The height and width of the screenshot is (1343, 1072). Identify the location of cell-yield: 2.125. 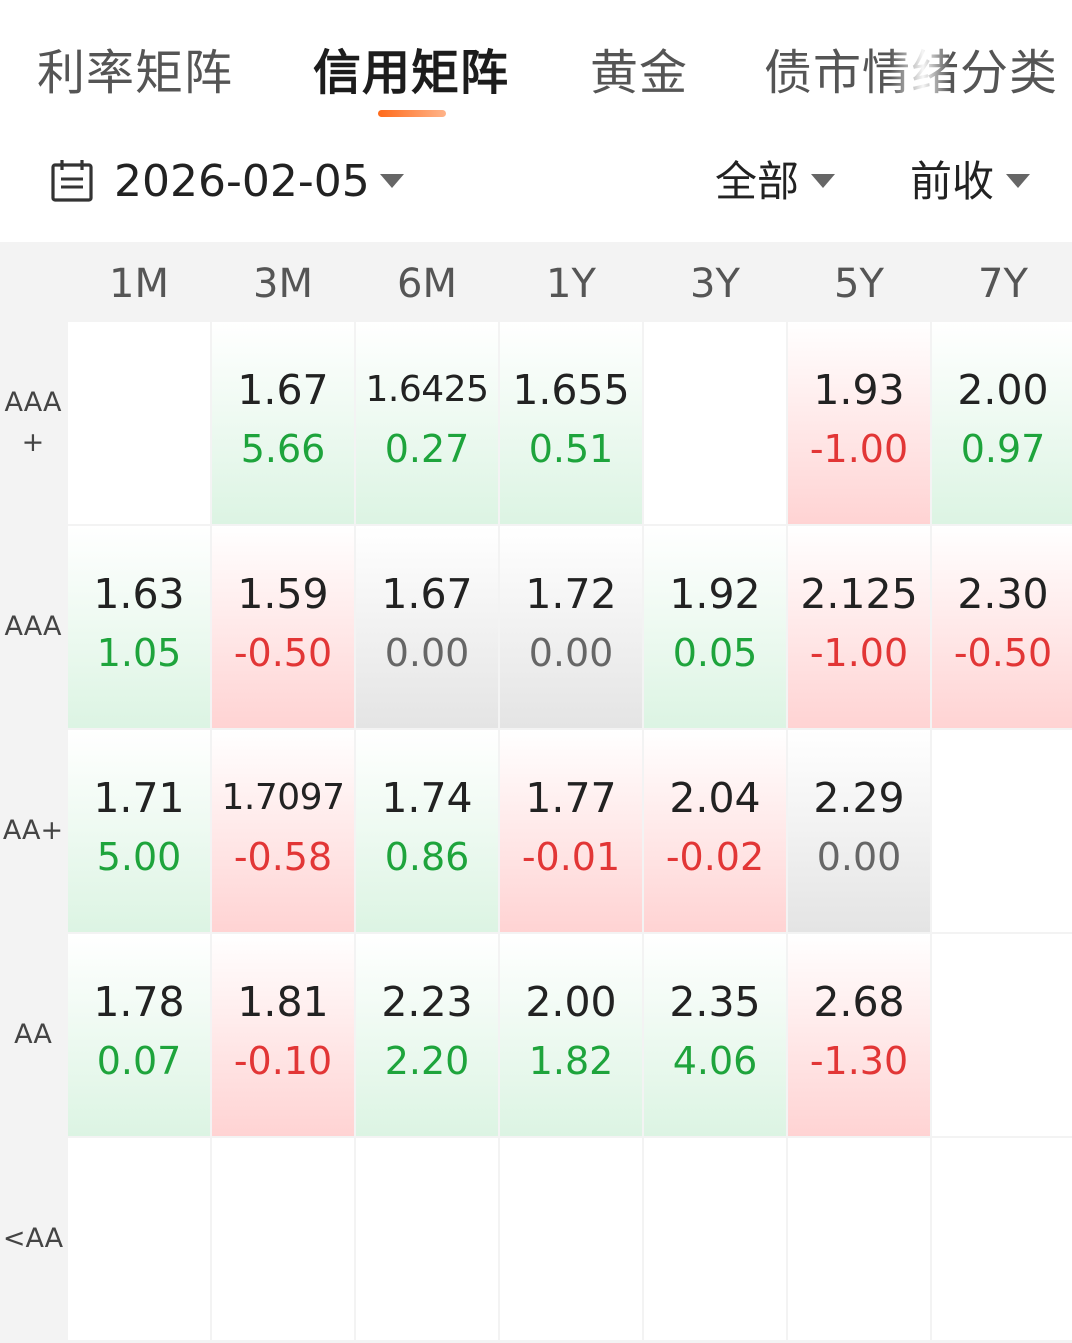
(859, 594).